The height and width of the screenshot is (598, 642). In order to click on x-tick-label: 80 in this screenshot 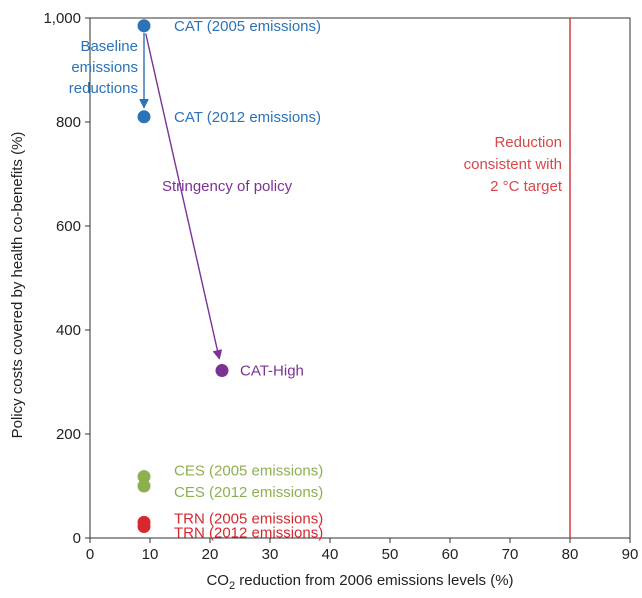, I will do `click(570, 554)`.